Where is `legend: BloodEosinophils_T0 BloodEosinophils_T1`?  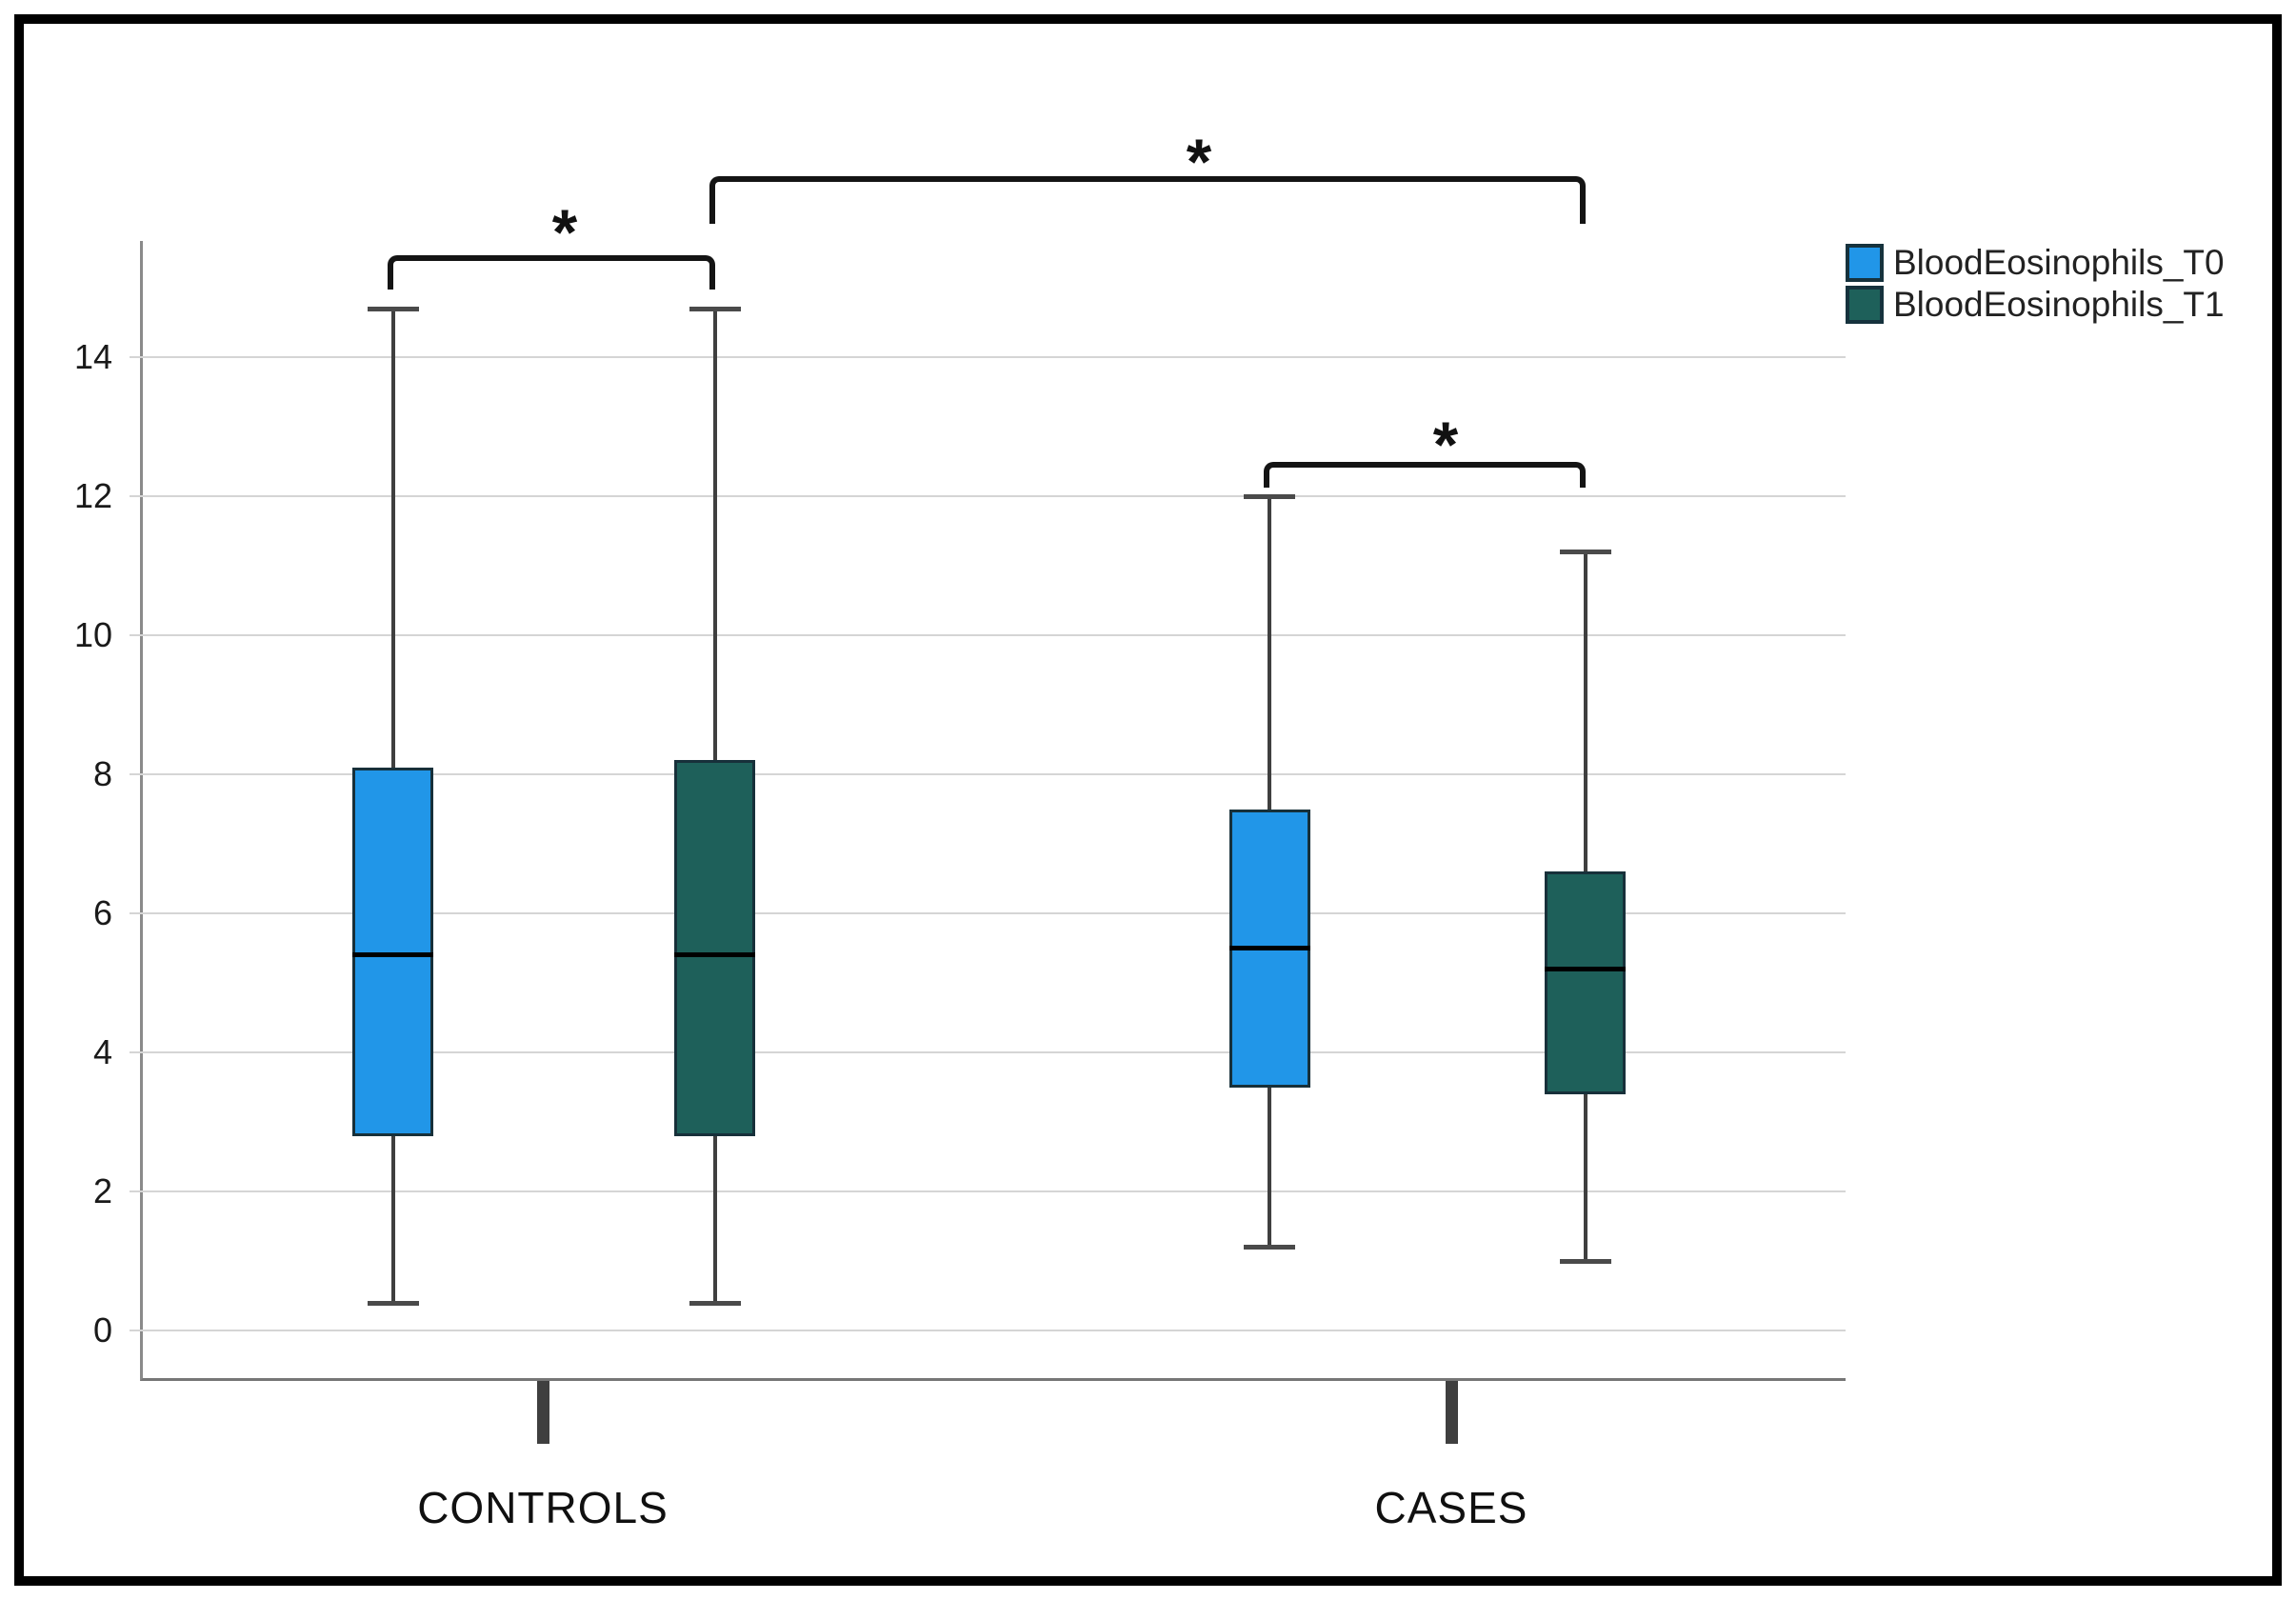
legend: BloodEosinophils_T0 BloodEosinophils_T1 is located at coordinates (2035, 285).